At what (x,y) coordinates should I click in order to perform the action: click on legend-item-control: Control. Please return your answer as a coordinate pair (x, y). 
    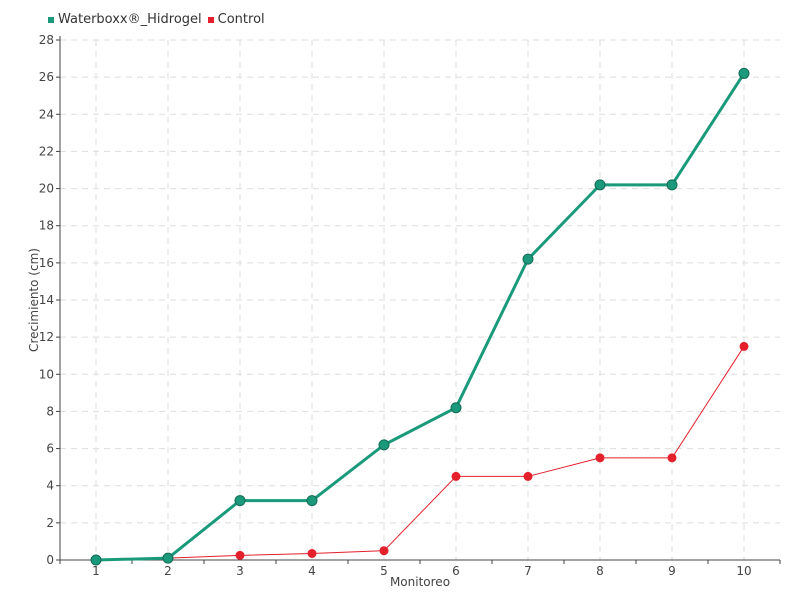
    Looking at the image, I should click on (236, 19).